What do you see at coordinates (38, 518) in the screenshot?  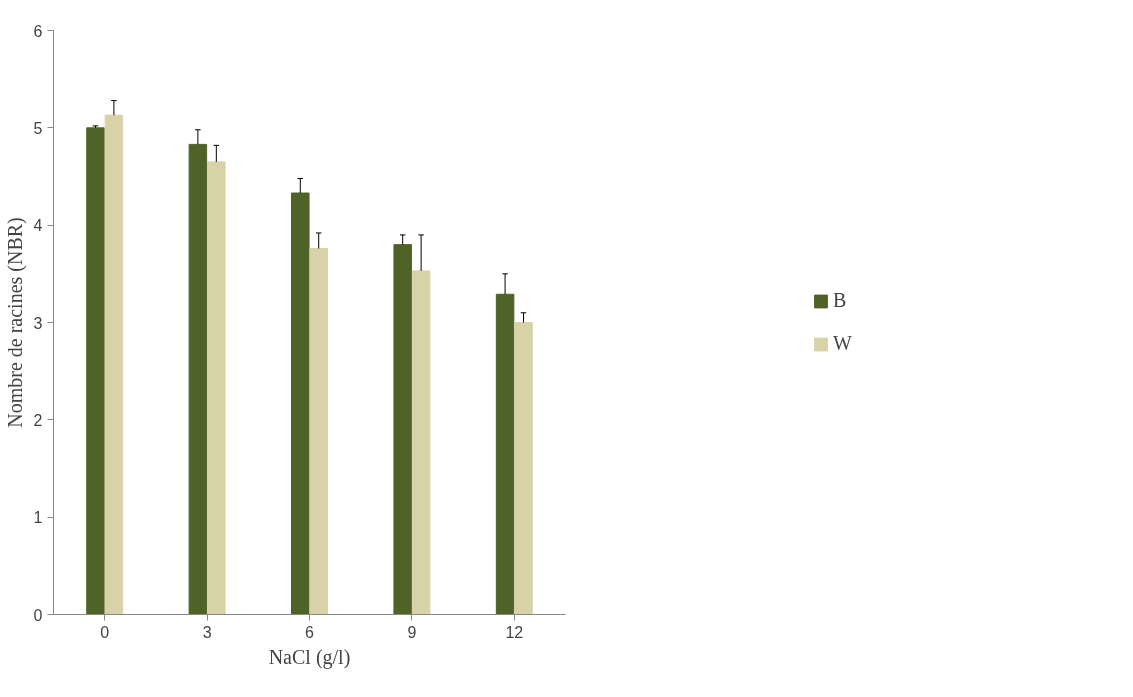 I see `y-tick-label: 1` at bounding box center [38, 518].